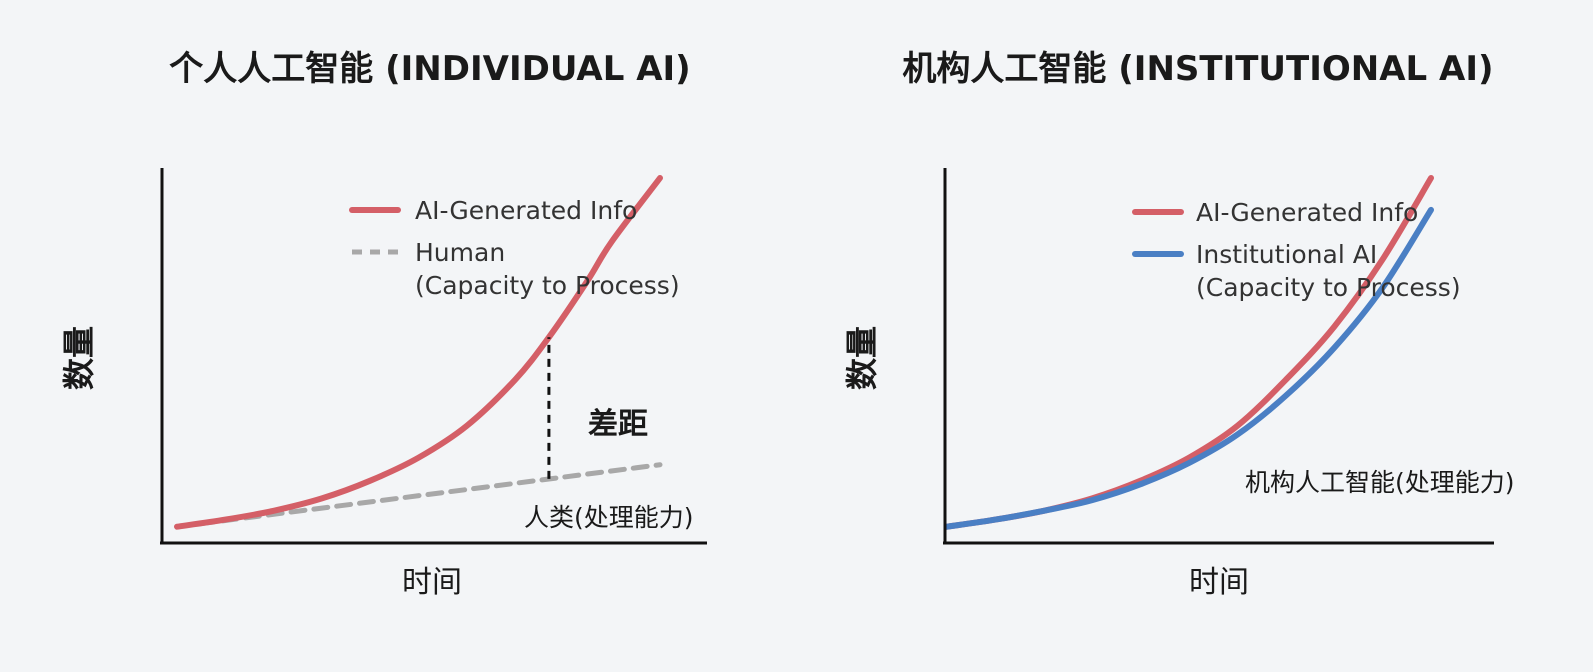  I want to click on legend-label-institutional-line2: (Capacity to Process), so click(1328, 287).